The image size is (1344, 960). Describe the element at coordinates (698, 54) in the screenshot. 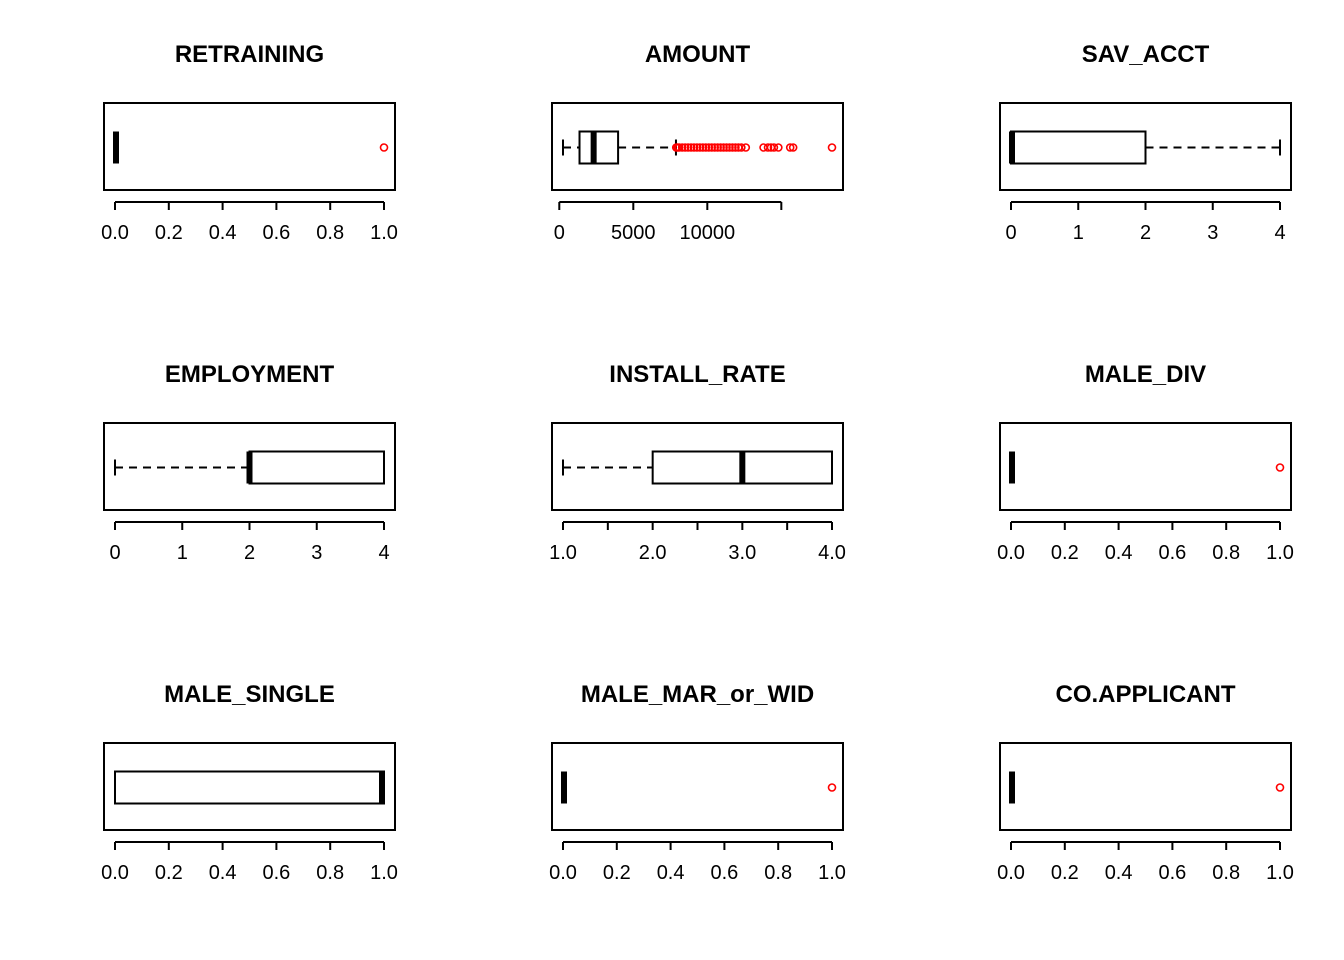

I see `panel-title: AMOUNT` at that location.